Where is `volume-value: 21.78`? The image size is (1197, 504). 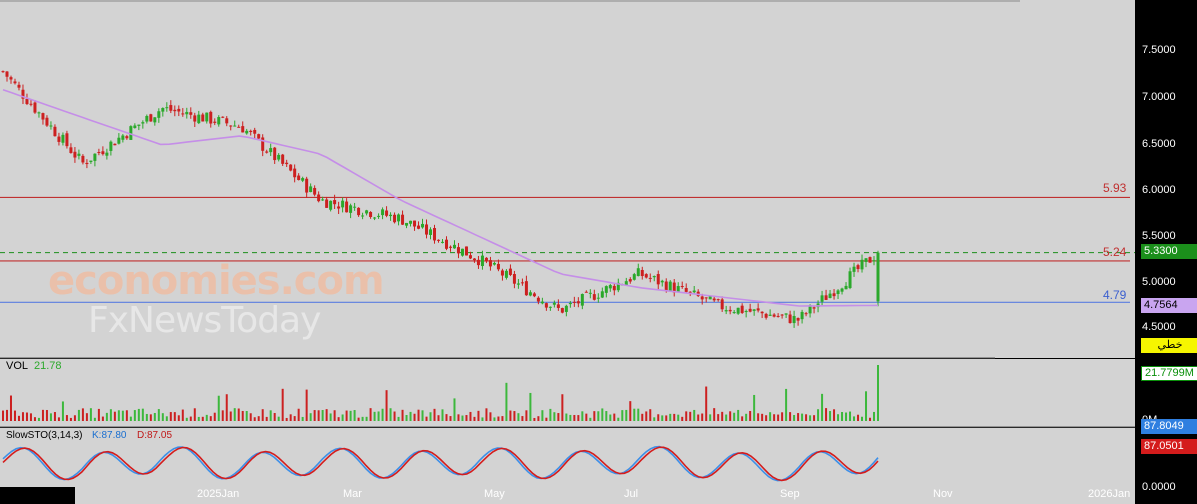 volume-value: 21.78 is located at coordinates (48, 366).